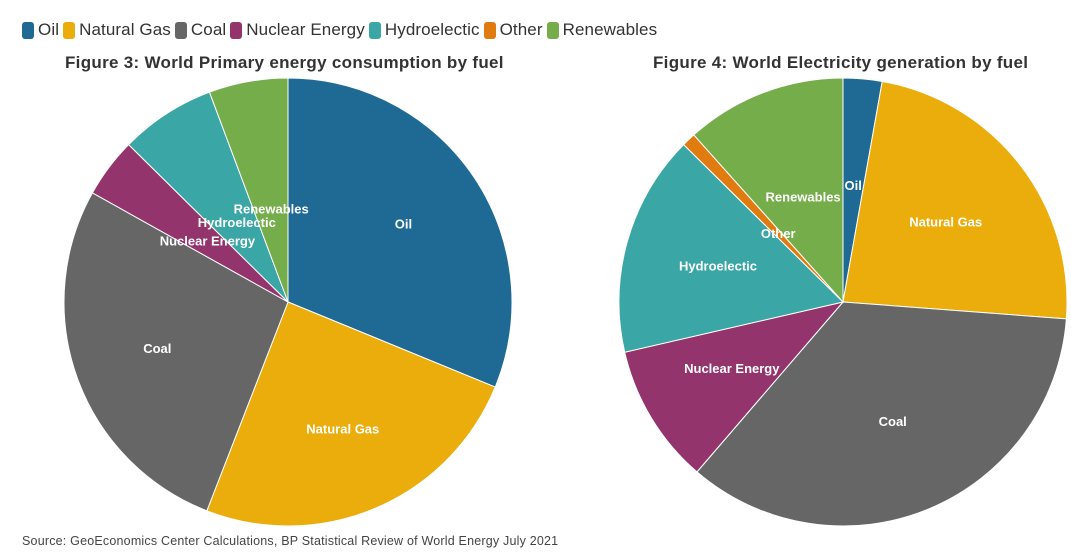  I want to click on legend-swatch-renewables, so click(552, 30).